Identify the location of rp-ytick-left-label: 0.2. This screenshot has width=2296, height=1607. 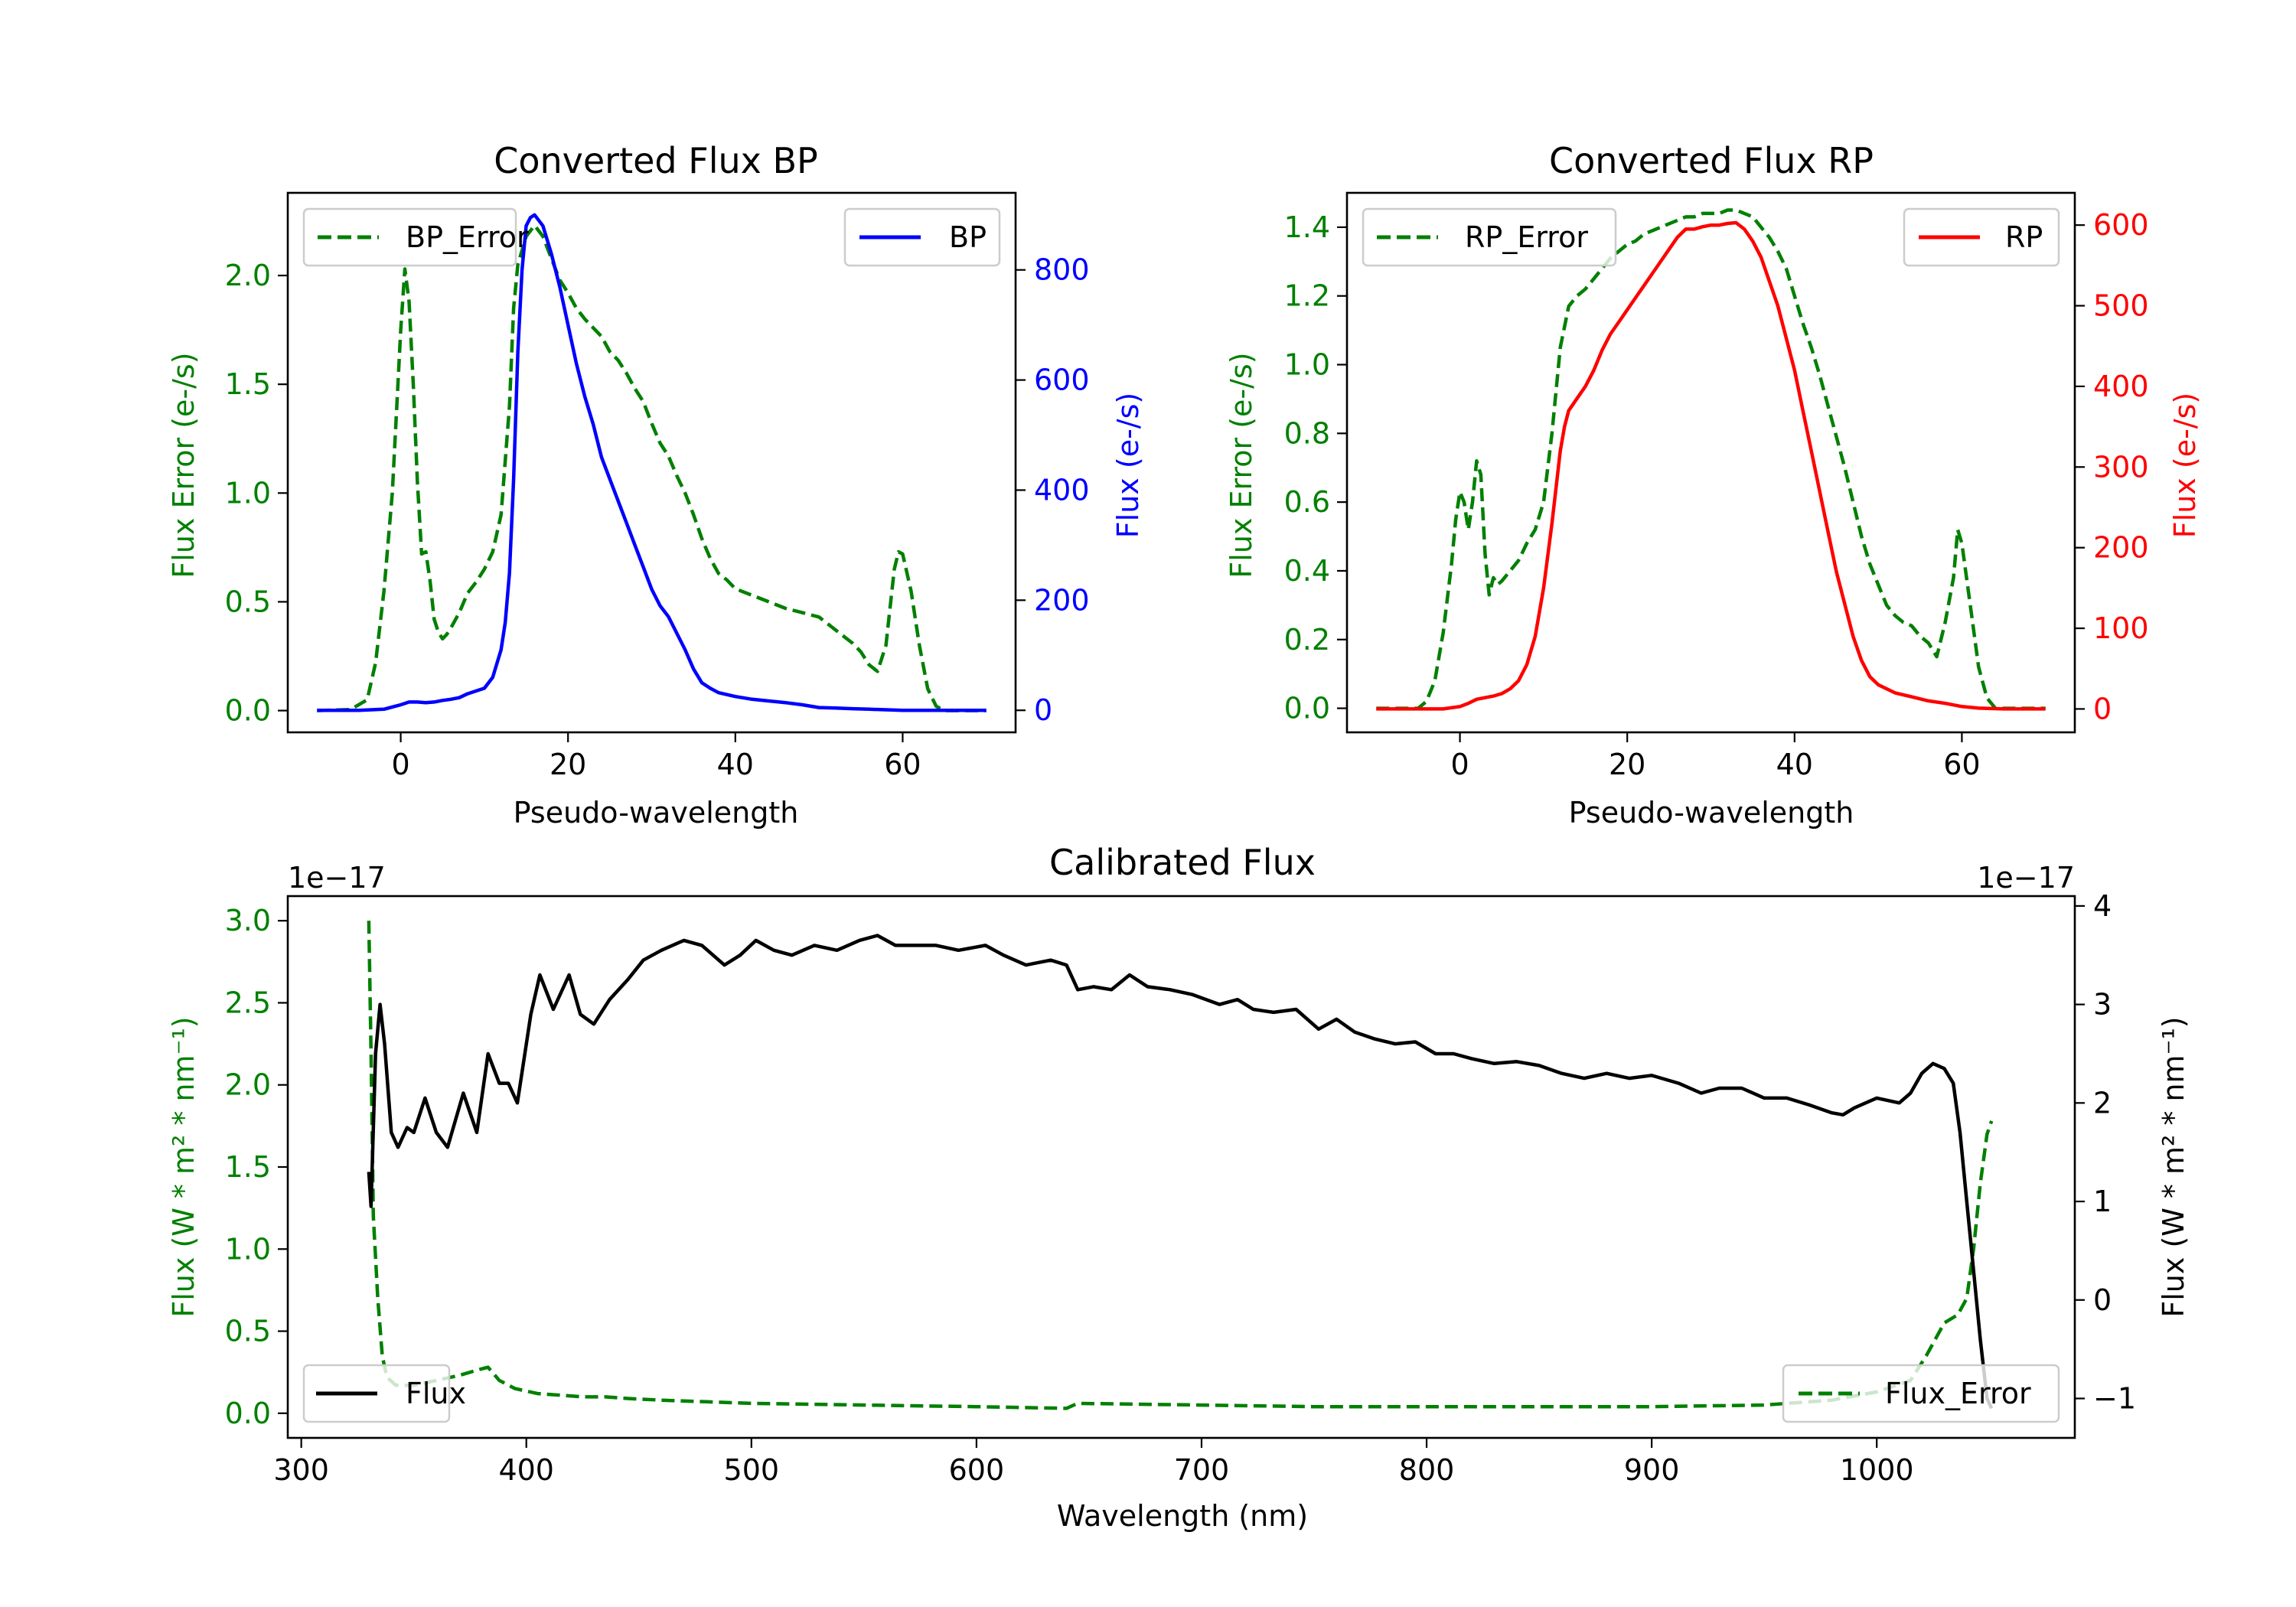
(1307, 640).